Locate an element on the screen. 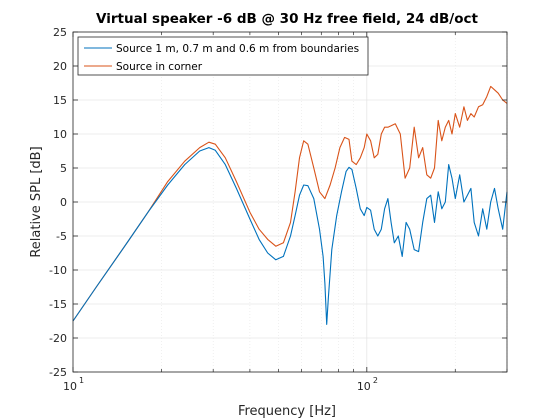 The image size is (560, 420). y-tick-label: -25 is located at coordinates (58, 372).